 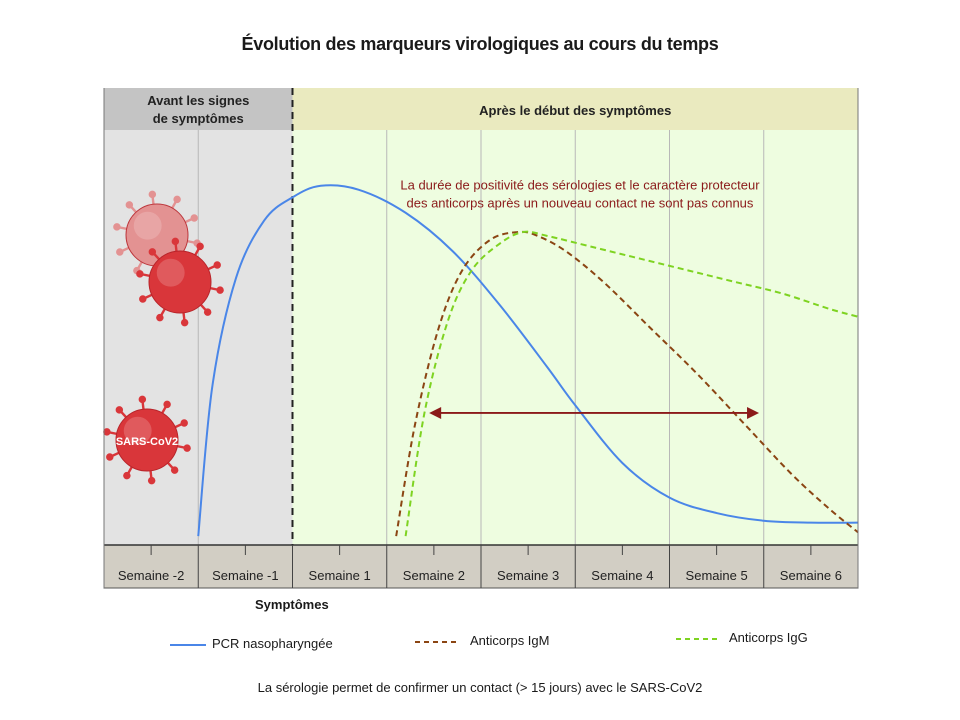 What do you see at coordinates (198, 109) in the screenshot?
I see `region-before-header` at bounding box center [198, 109].